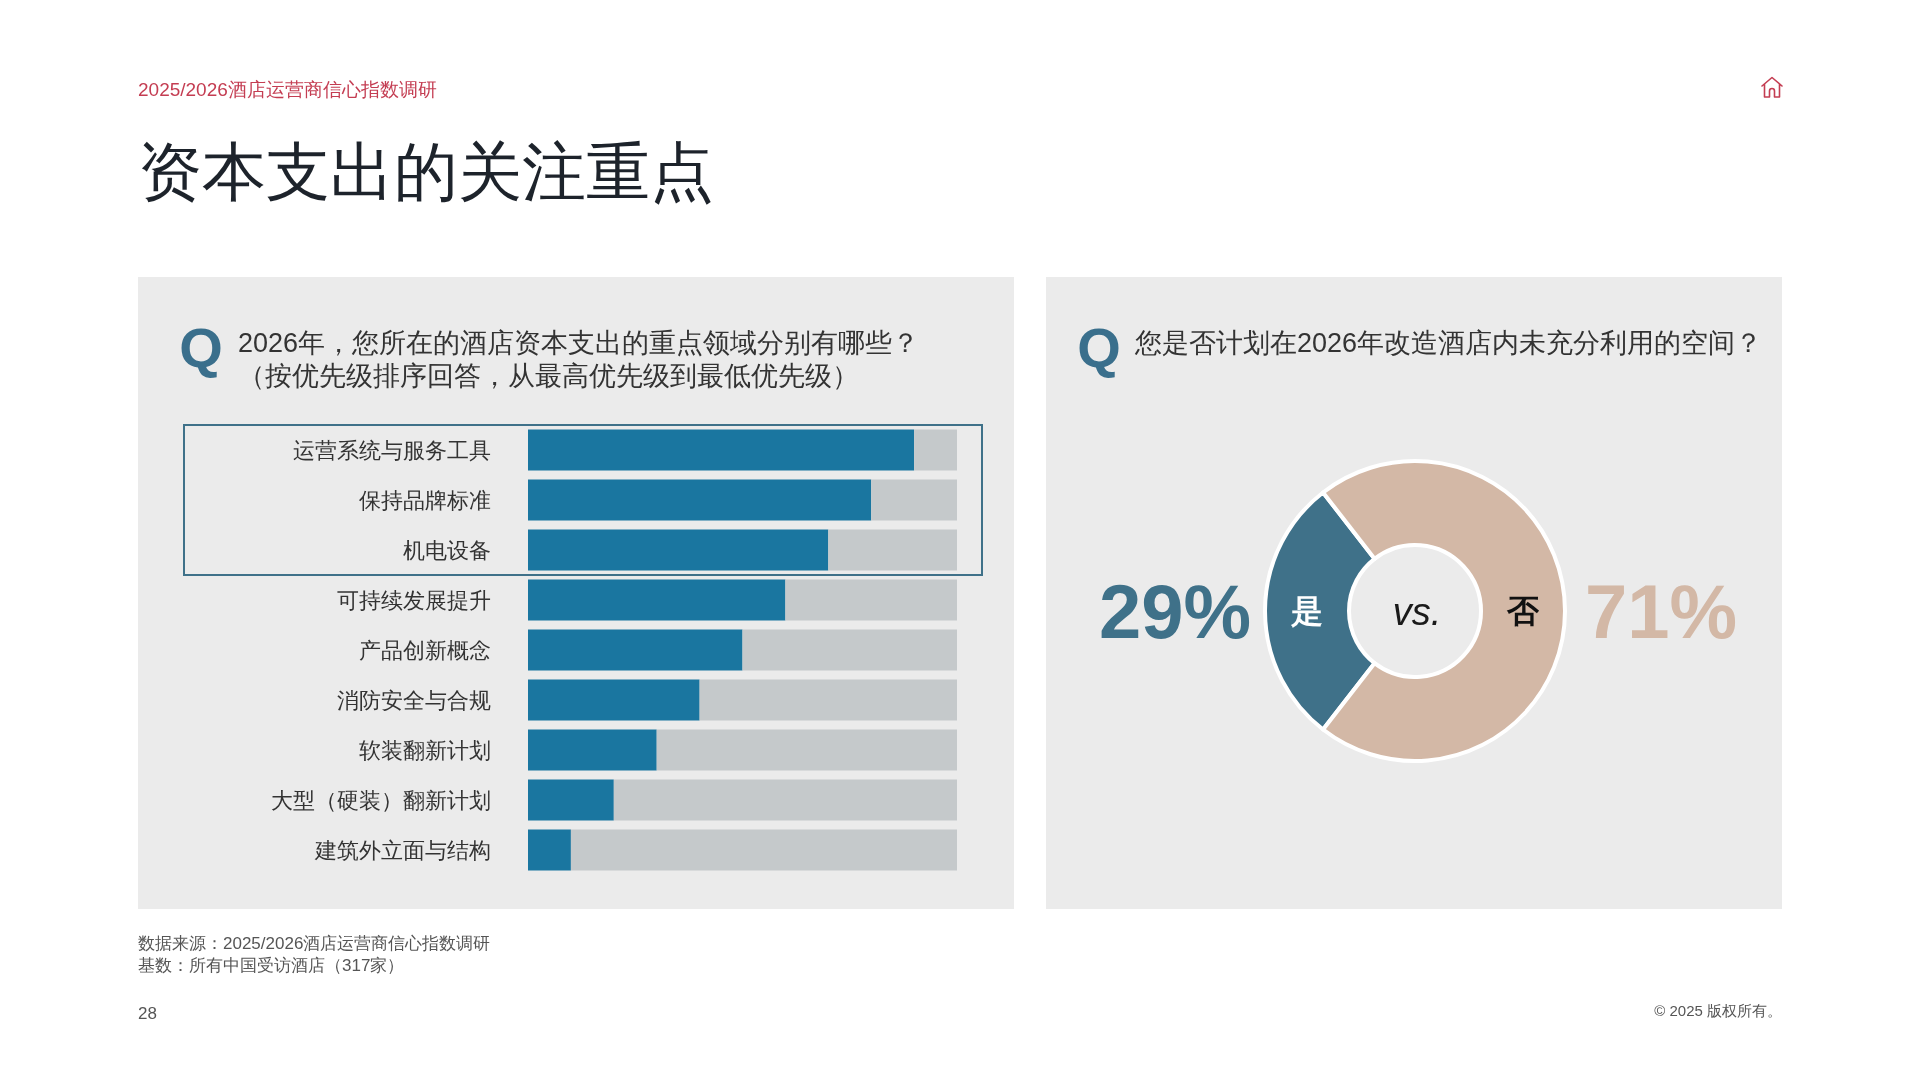 The width and height of the screenshot is (1920, 1080). Describe the element at coordinates (1523, 611) in the screenshot. I see `slice-label: 否` at that location.